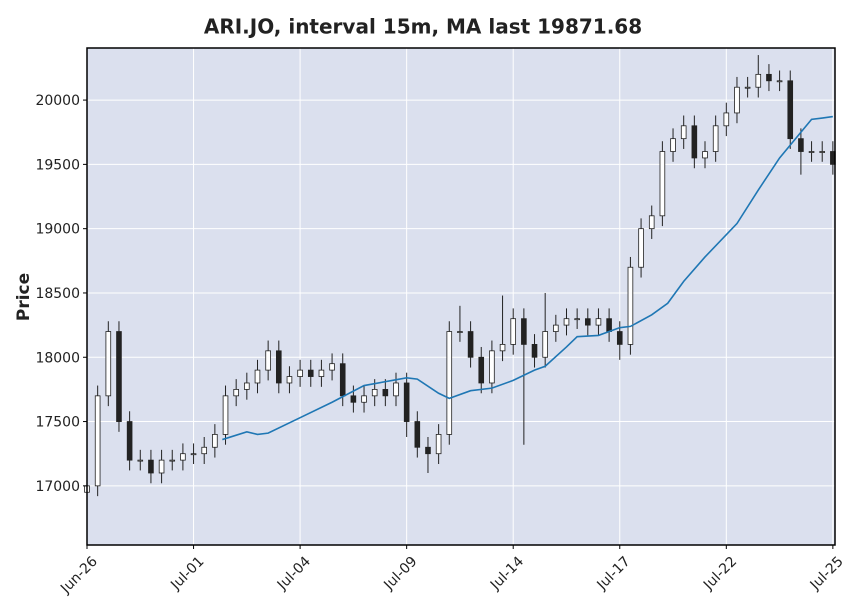  What do you see at coordinates (614, 574) in the screenshot?
I see `x-tick-label: Jul-17` at bounding box center [614, 574].